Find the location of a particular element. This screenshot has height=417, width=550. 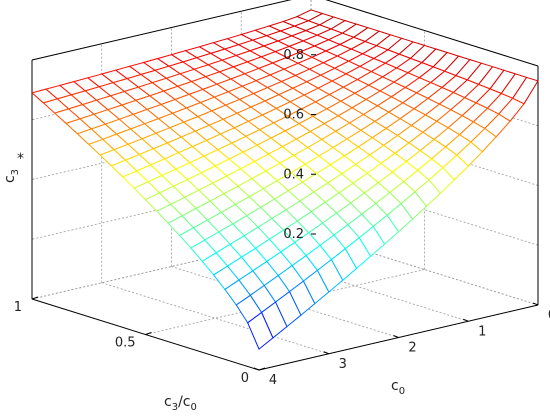

surface-cell is located at coordinates (260, 330).